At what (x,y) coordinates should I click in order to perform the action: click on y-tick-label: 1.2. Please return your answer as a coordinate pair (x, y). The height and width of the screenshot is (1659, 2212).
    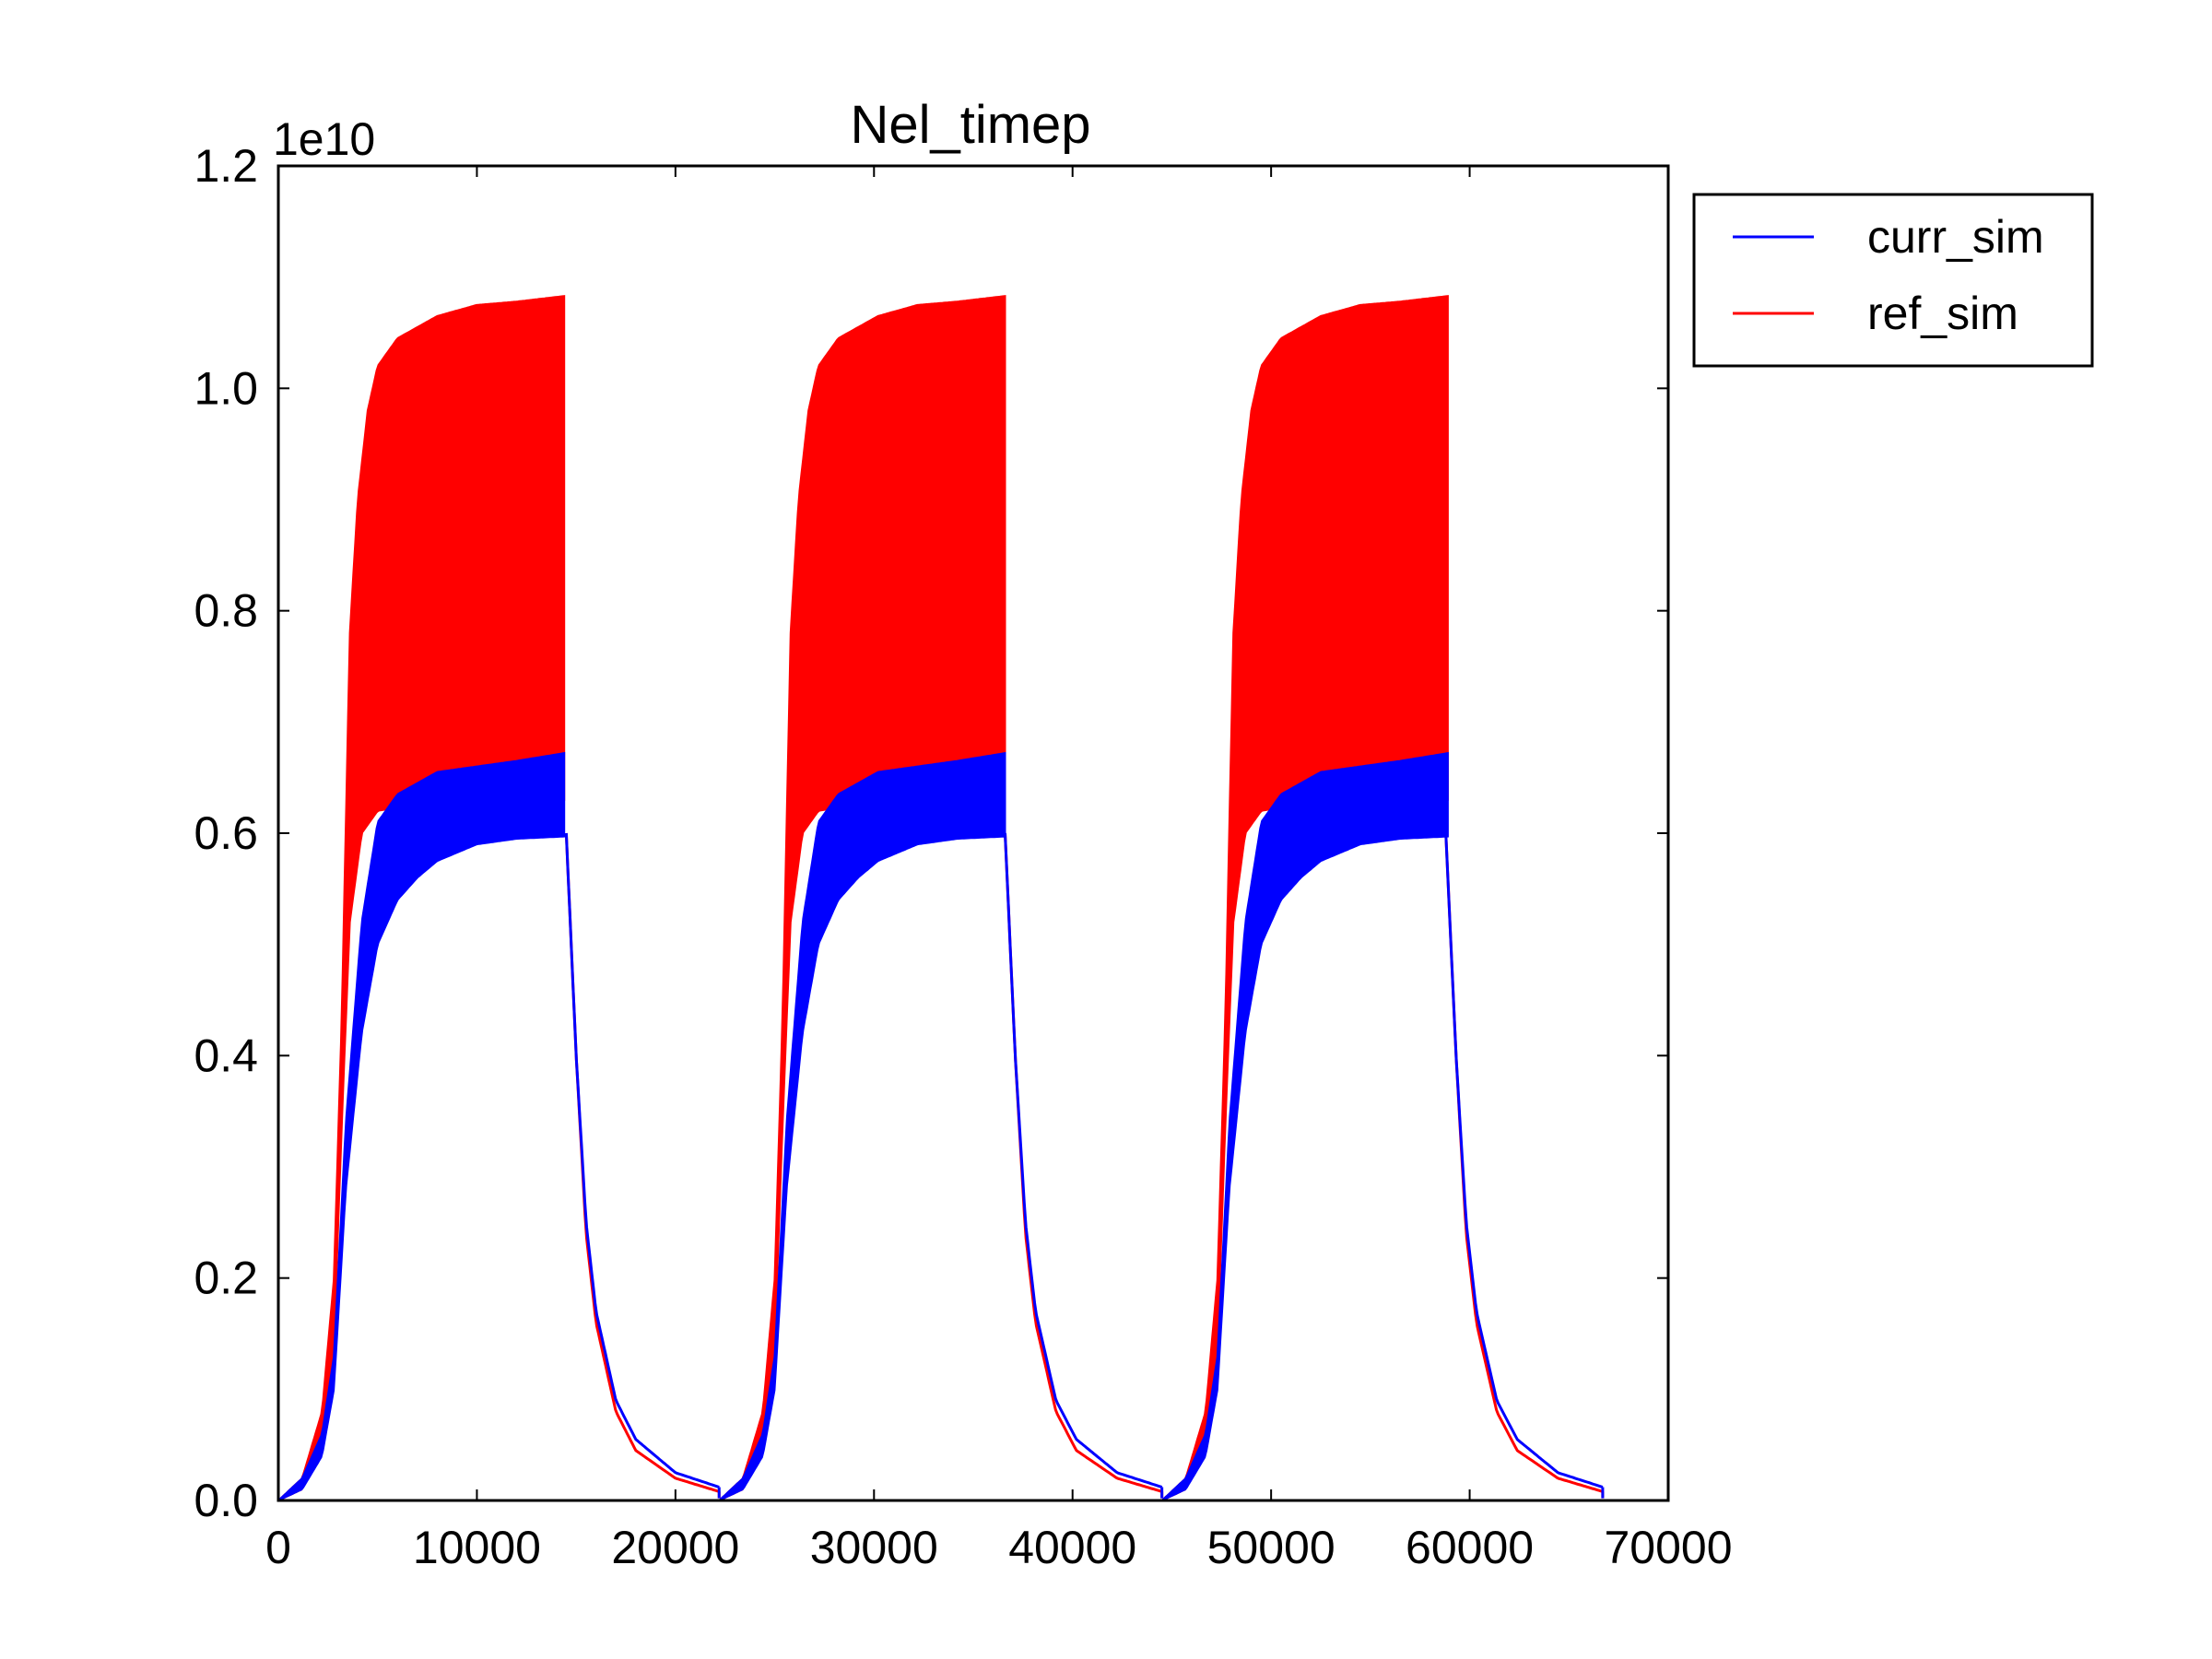
    Looking at the image, I should click on (226, 166).